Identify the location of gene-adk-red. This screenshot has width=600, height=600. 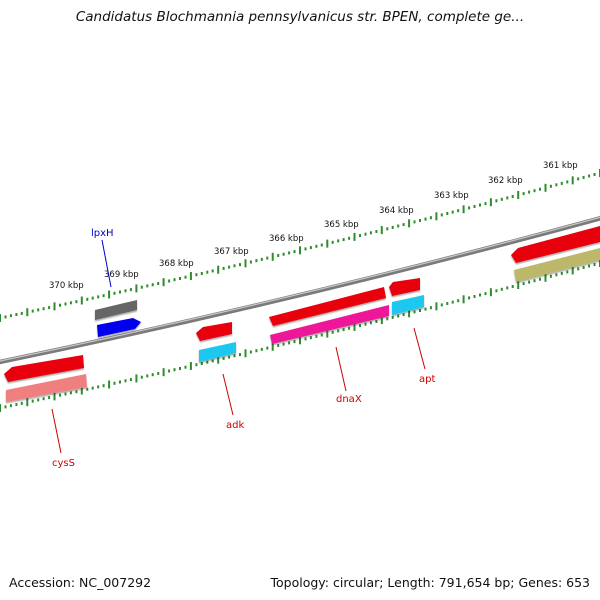
(214, 331).